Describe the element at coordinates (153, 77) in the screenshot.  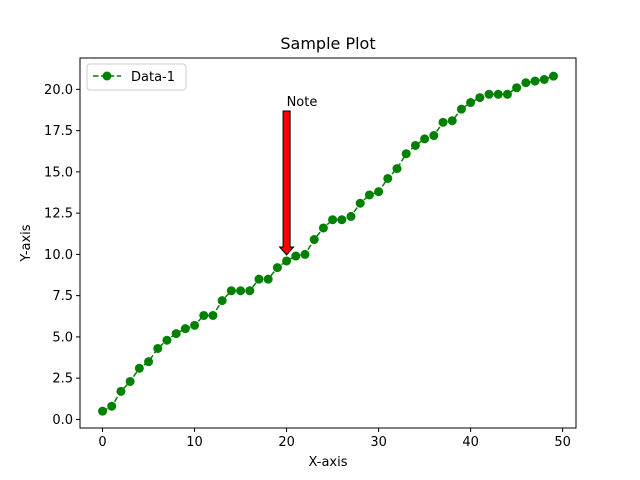
I see `legend-label: Data-1` at that location.